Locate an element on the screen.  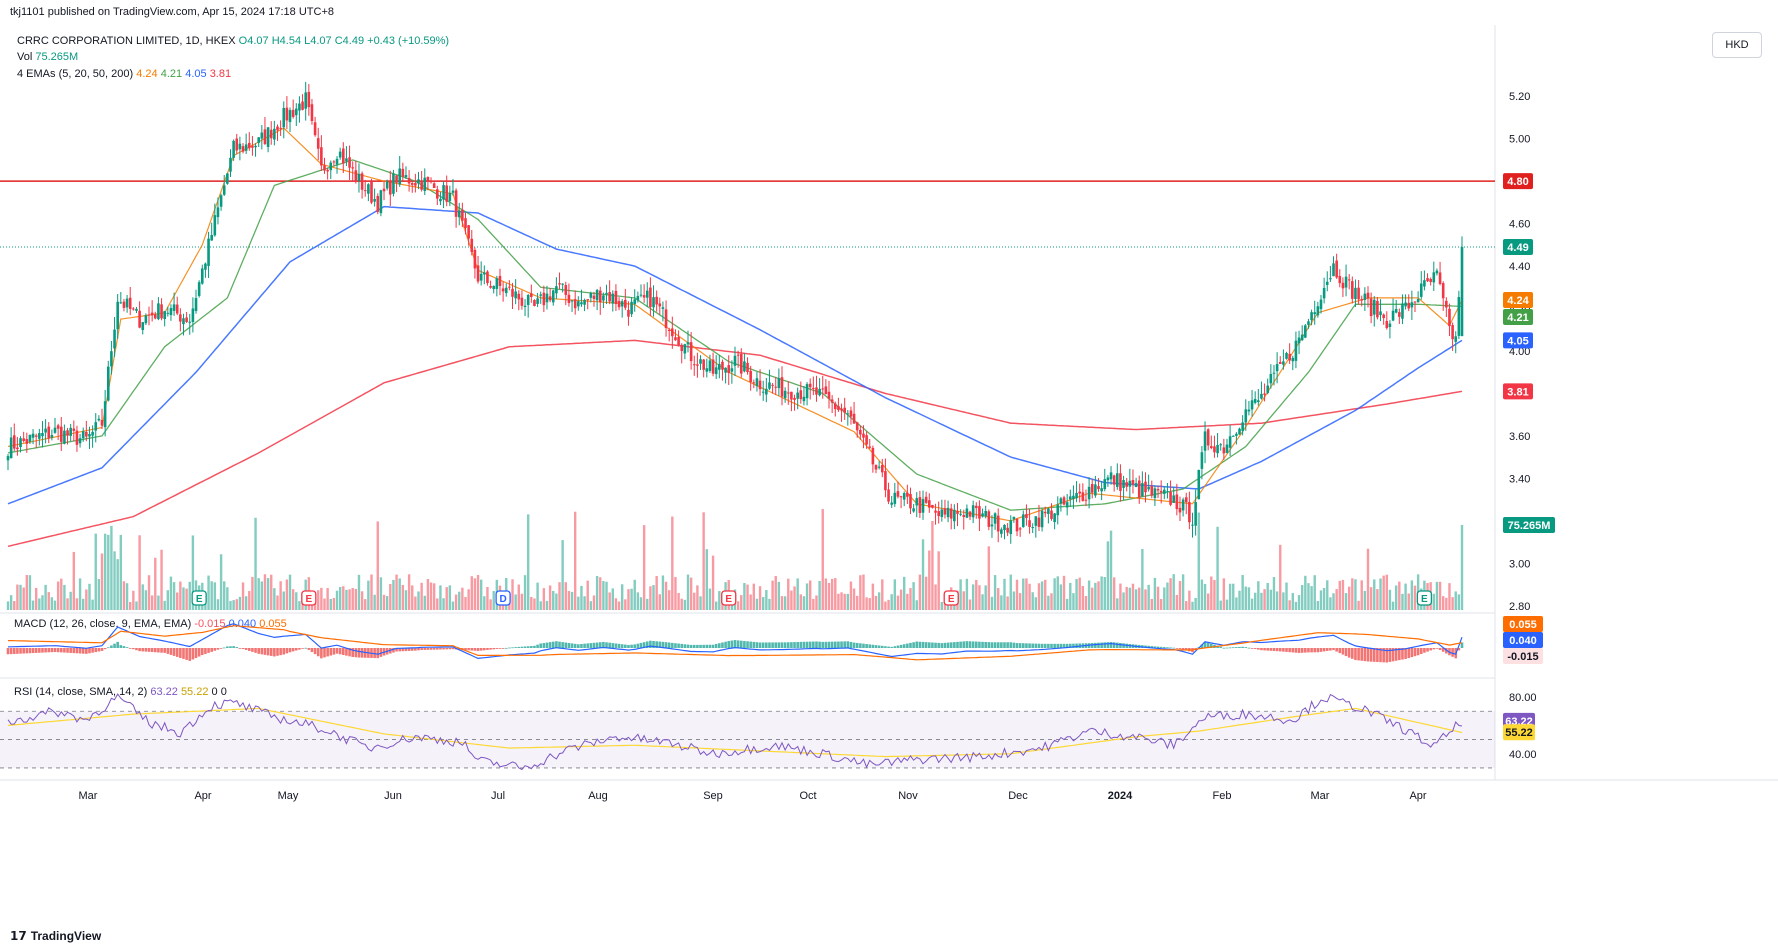
volume-label: Vol is located at coordinates (25, 57).